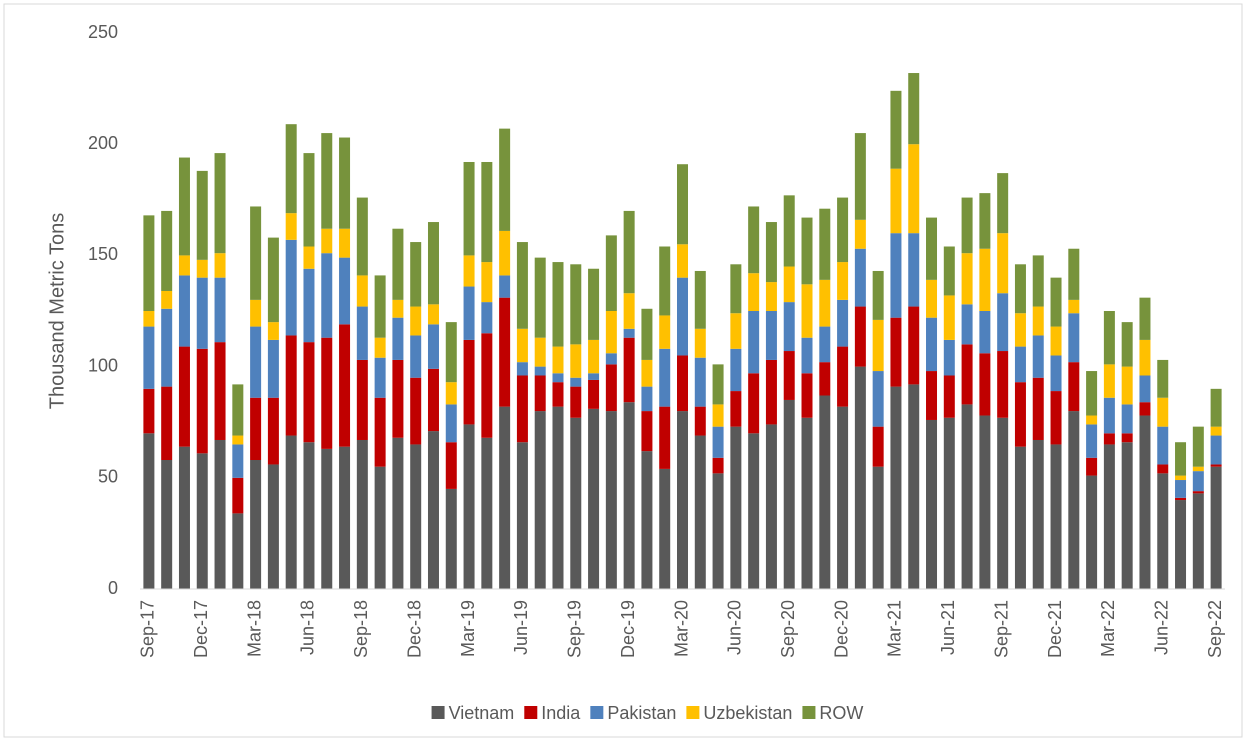  I want to click on x-tick-label: Jun-20, so click(735, 627).